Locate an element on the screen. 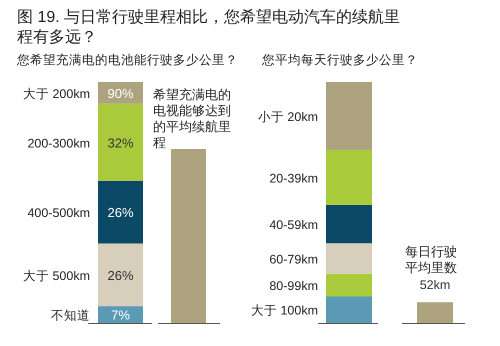 This screenshot has width=500, height=346. chart-subtitle: 您希望充满电的电池能行驶多少公里？ is located at coordinates (127, 60).